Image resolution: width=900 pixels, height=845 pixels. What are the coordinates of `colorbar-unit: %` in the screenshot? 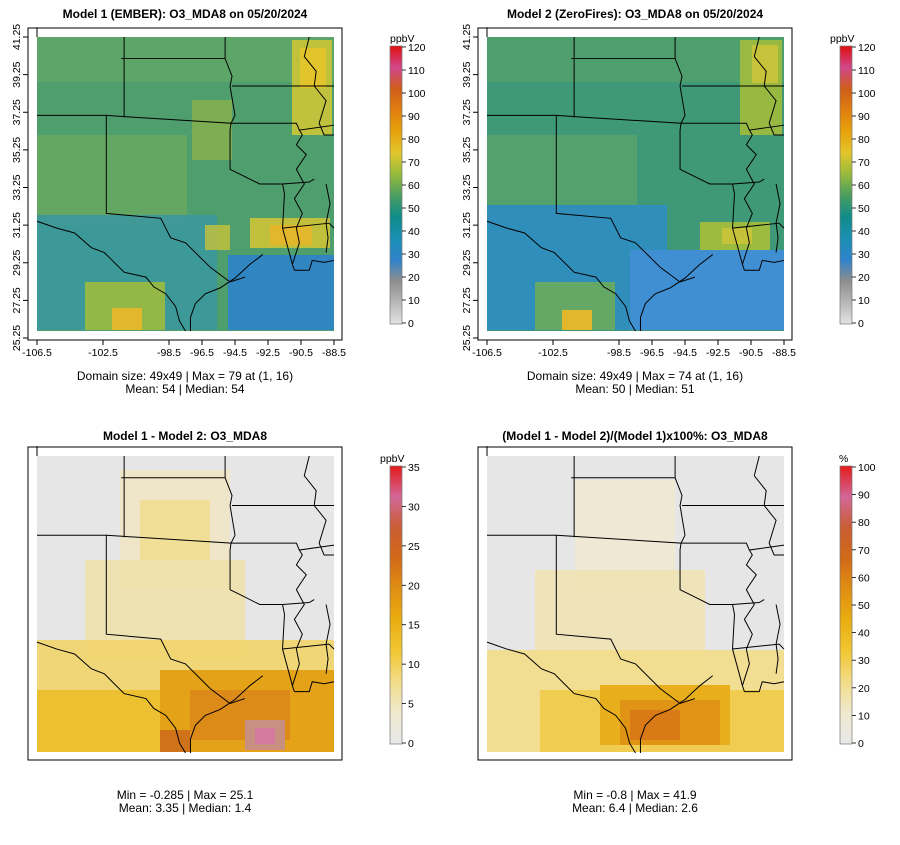 It's located at (843, 459).